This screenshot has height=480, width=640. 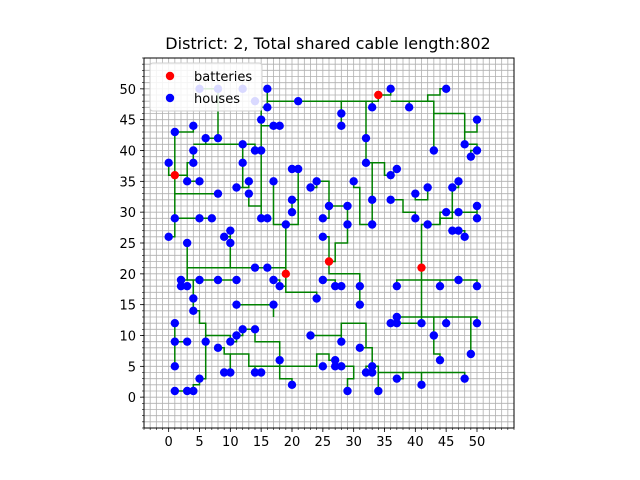 I want to click on x-tick-label: 5, so click(x=199, y=442).